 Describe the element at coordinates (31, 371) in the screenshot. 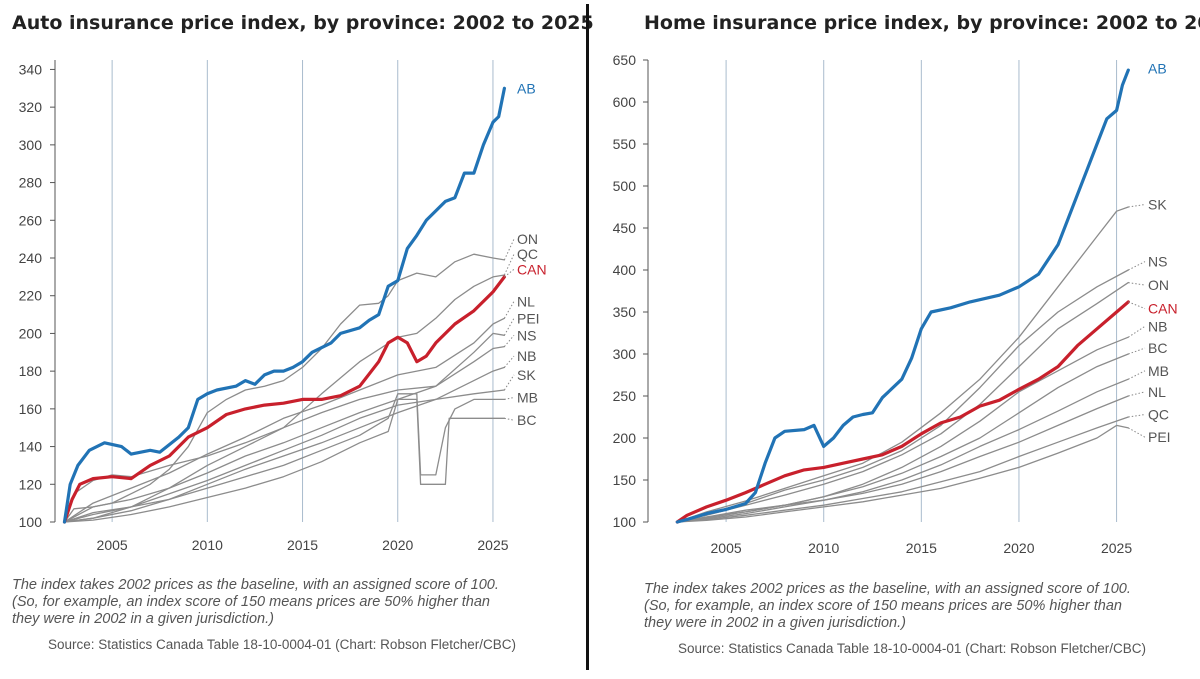

I see `y-tick-label: 180` at that location.